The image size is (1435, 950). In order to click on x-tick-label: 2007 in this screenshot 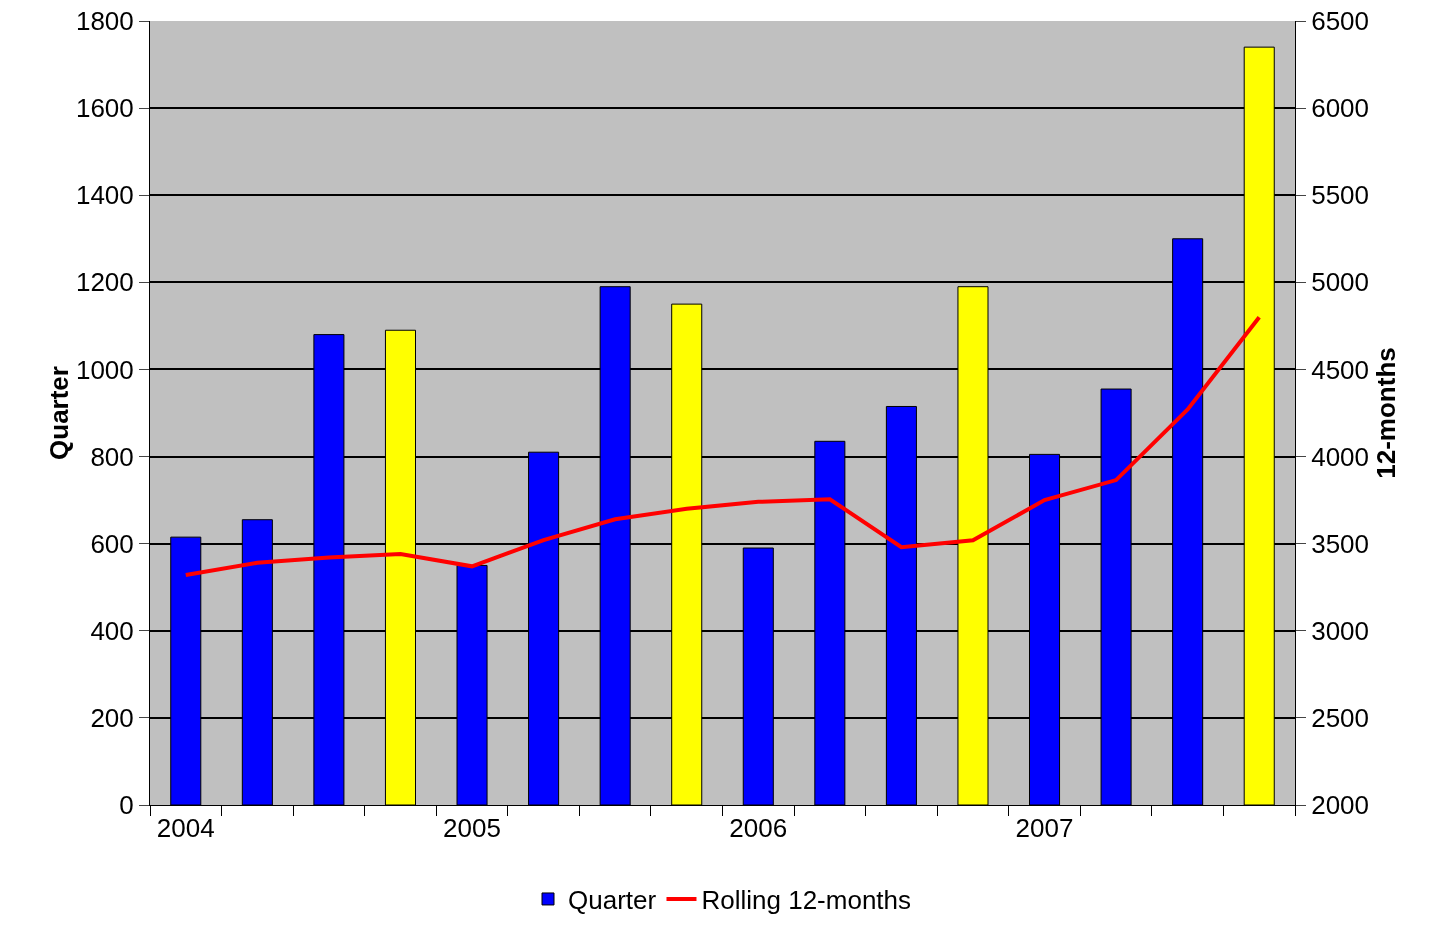, I will do `click(1044, 828)`.